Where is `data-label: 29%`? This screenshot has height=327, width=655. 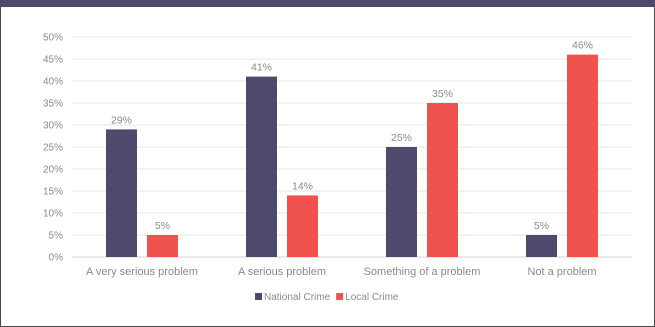
data-label: 29% is located at coordinates (121, 120).